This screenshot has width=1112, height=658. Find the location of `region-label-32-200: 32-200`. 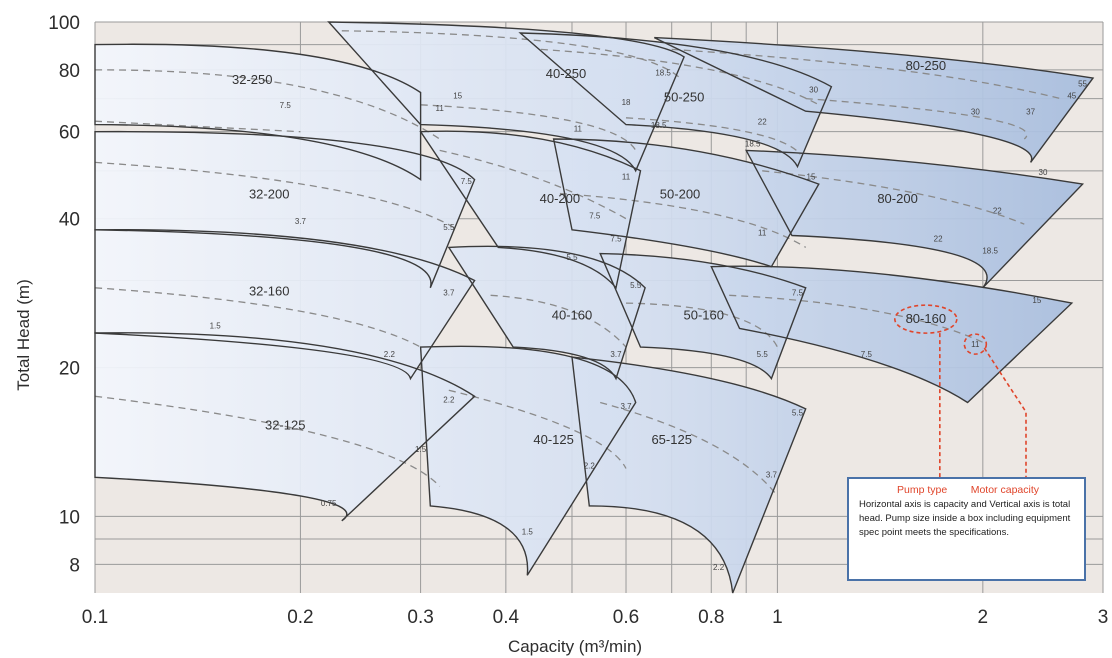

region-label-32-200: 32-200 is located at coordinates (269, 193).